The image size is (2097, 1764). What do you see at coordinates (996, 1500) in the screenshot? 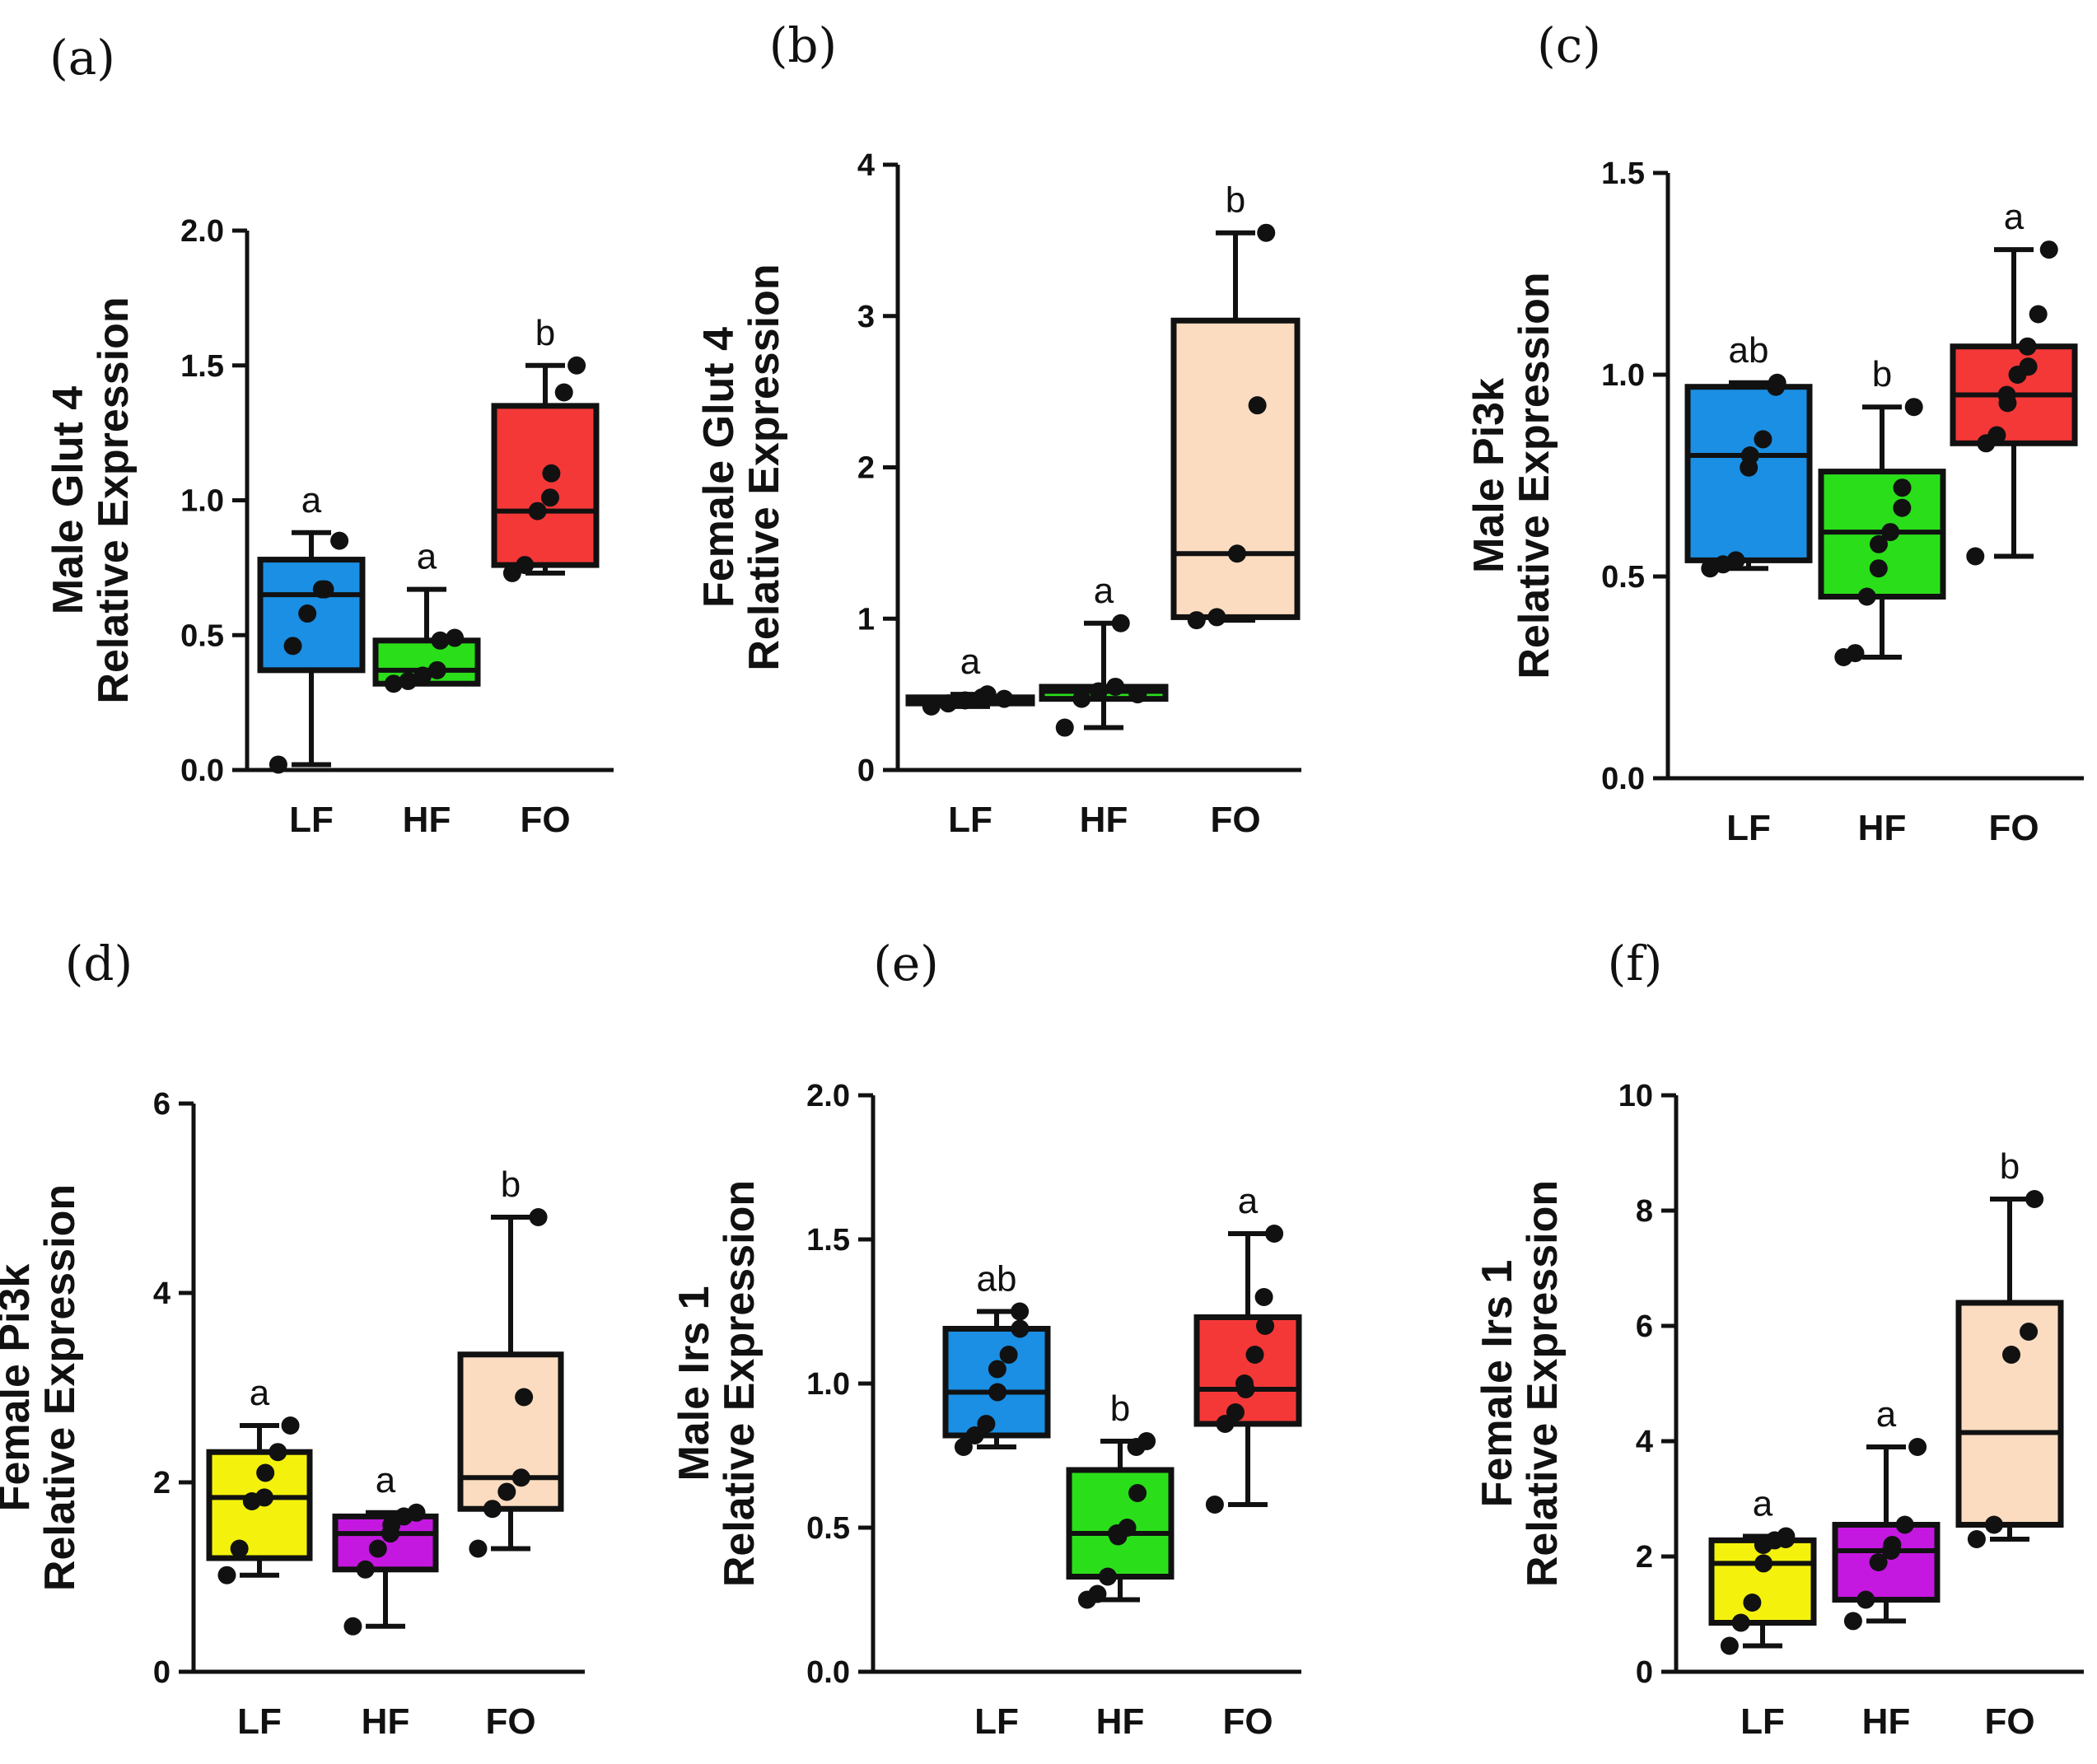
I see `box-group-lf: ab LF` at bounding box center [996, 1500].